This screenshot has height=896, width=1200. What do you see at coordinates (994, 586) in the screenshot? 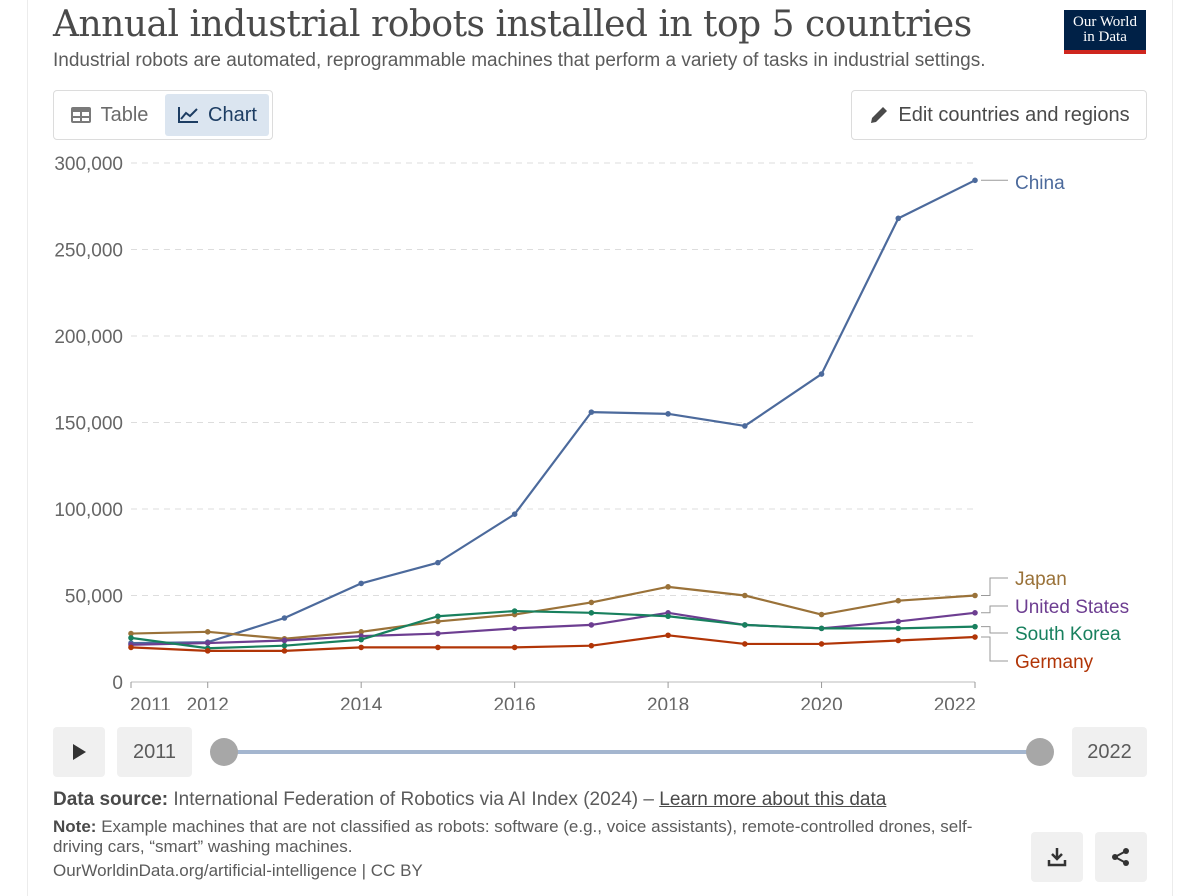
I see `leader-line-japan` at bounding box center [994, 586].